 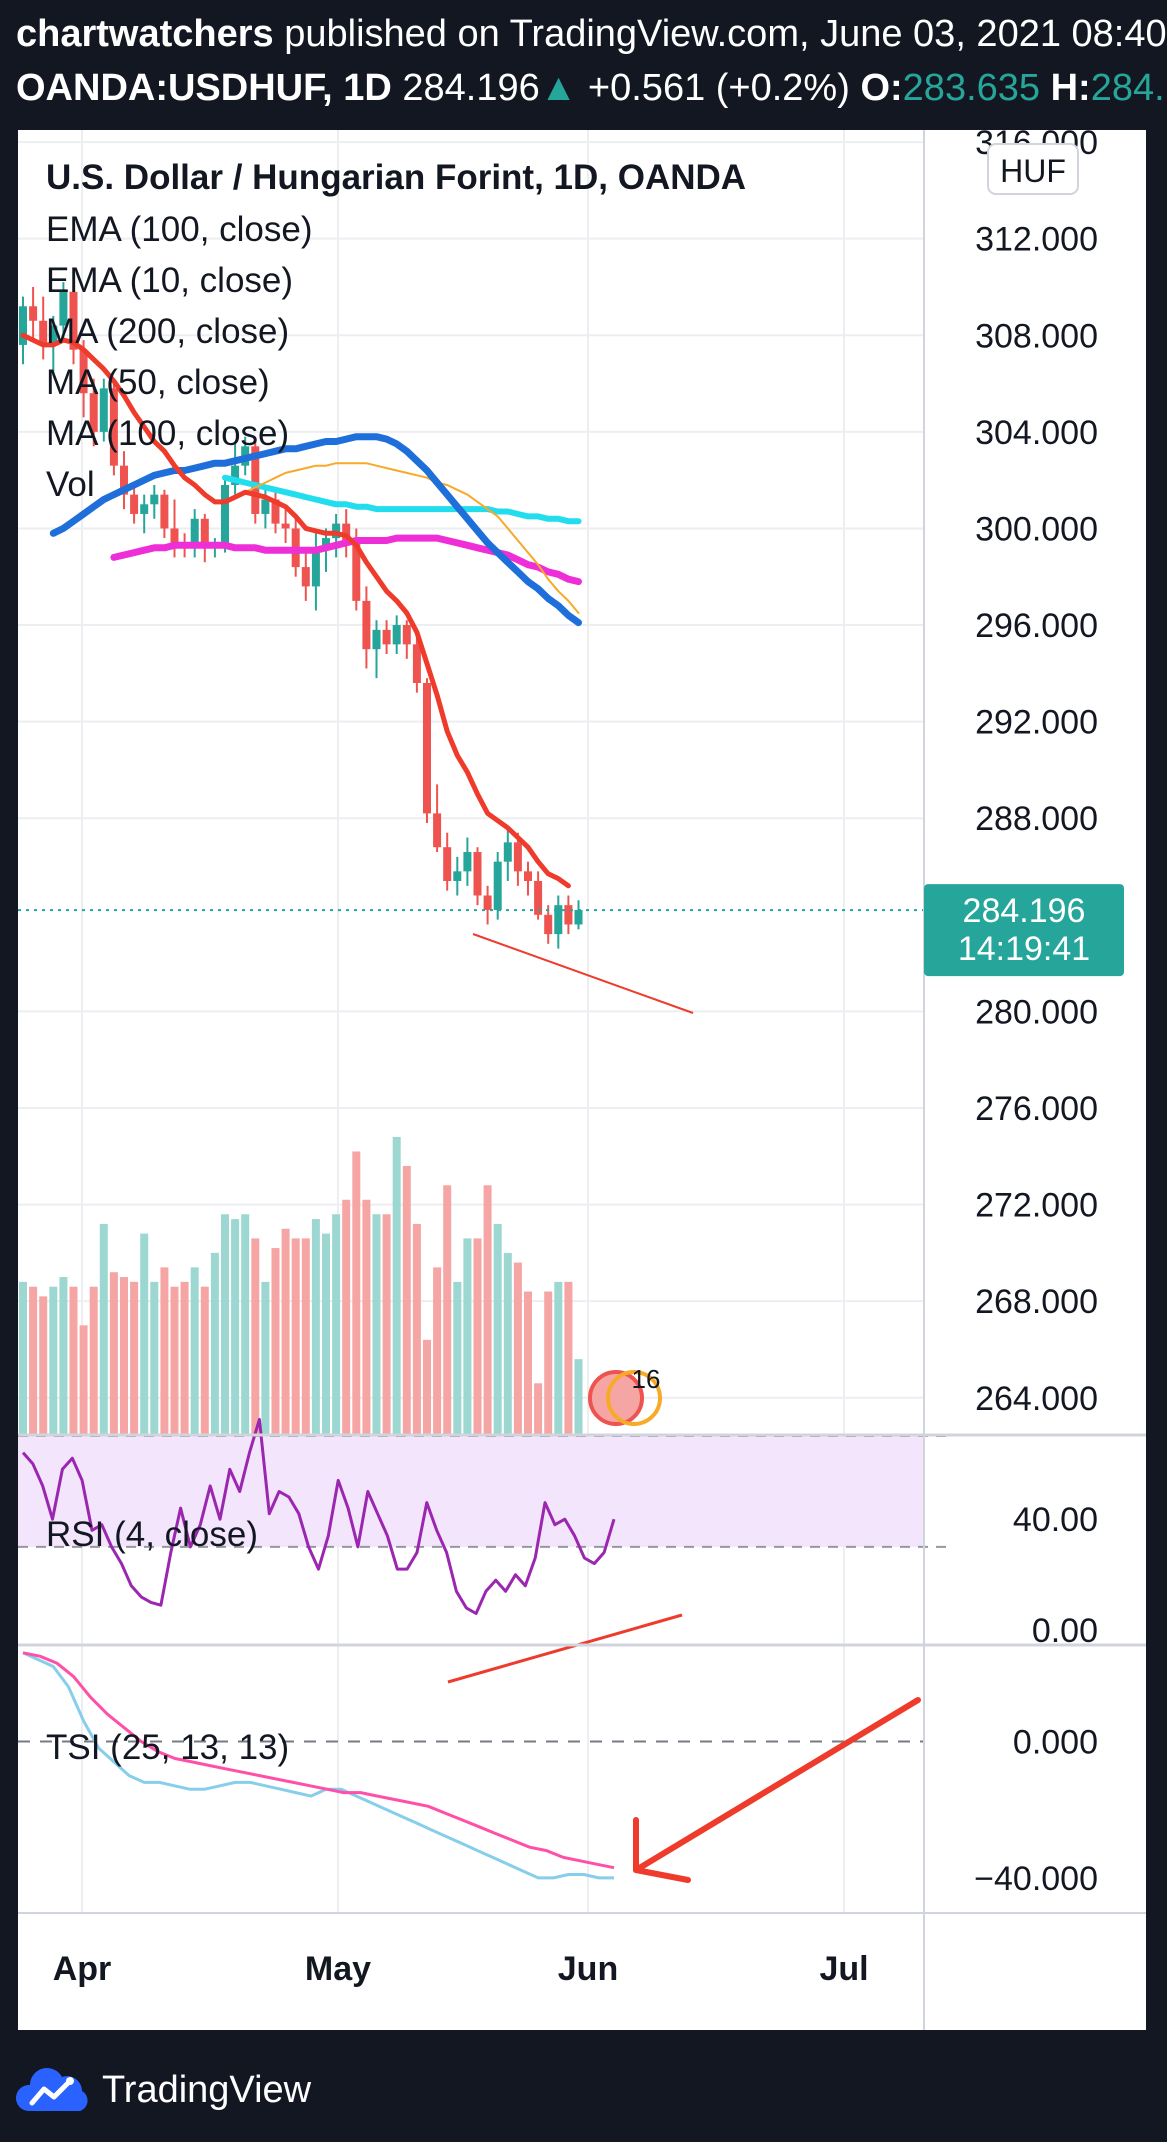 What do you see at coordinates (152, 1534) in the screenshot?
I see `rsi-label: RSI (4, close)` at bounding box center [152, 1534].